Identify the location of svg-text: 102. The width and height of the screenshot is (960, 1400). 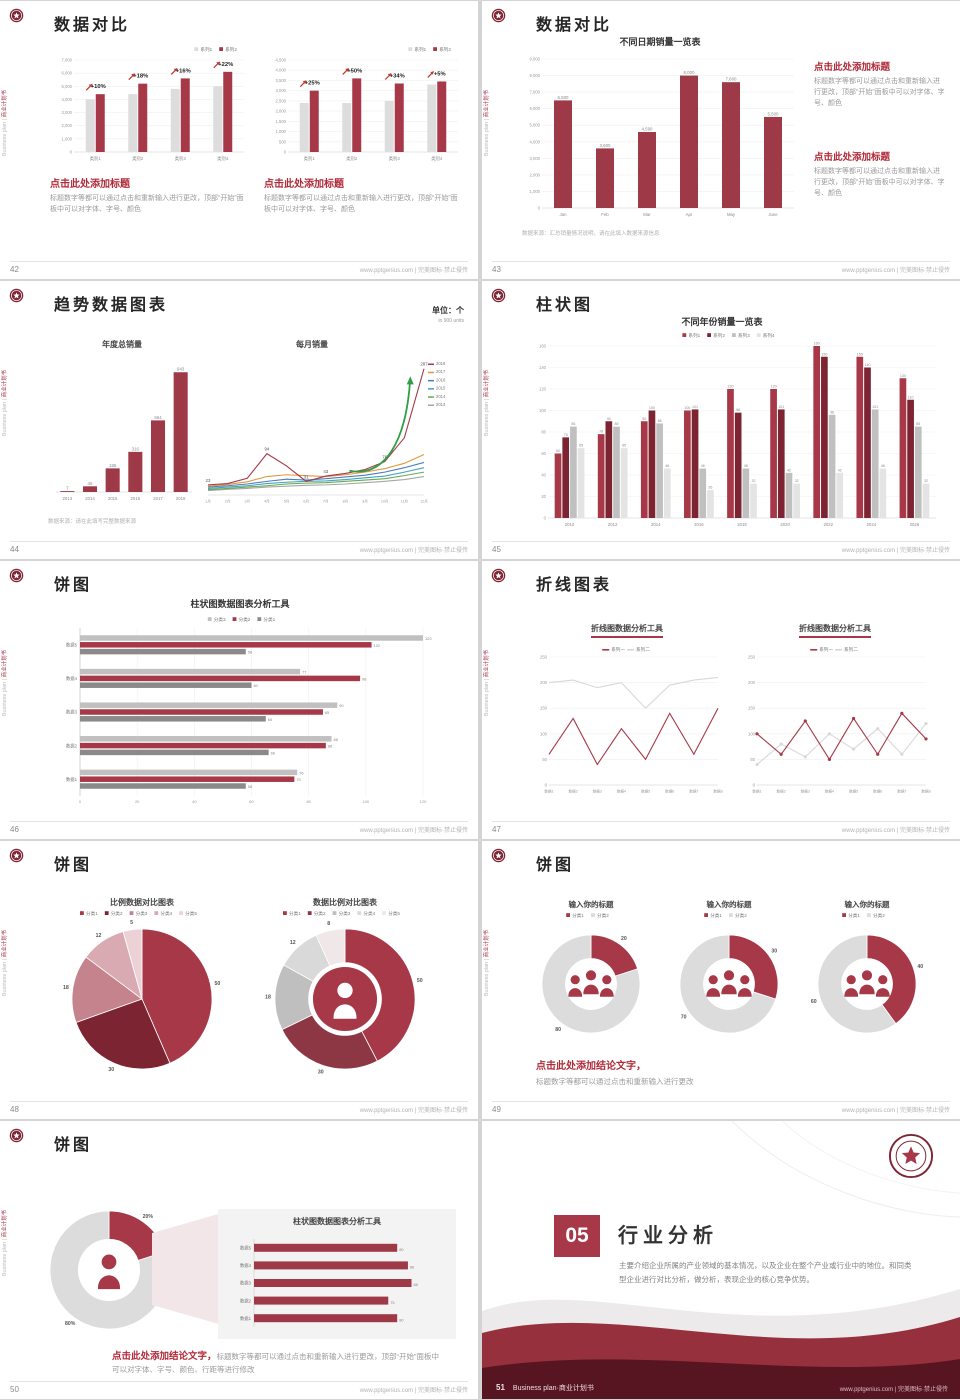
(377, 645).